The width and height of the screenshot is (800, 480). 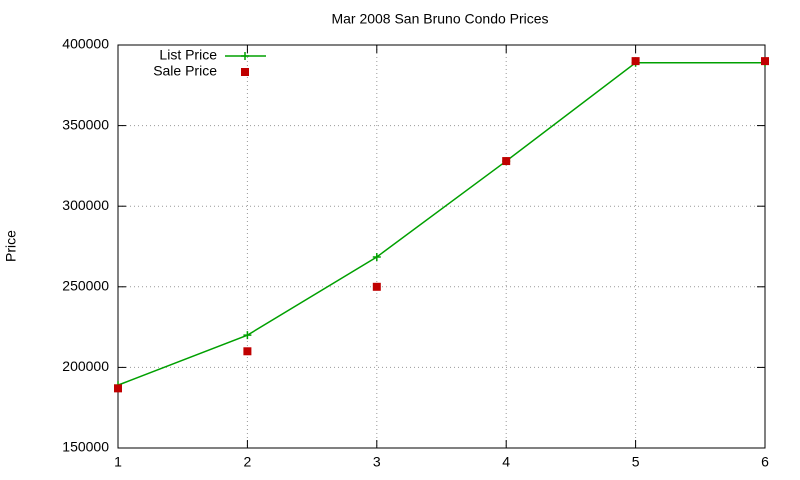 I want to click on y-tick-label: 400000, so click(x=85, y=44).